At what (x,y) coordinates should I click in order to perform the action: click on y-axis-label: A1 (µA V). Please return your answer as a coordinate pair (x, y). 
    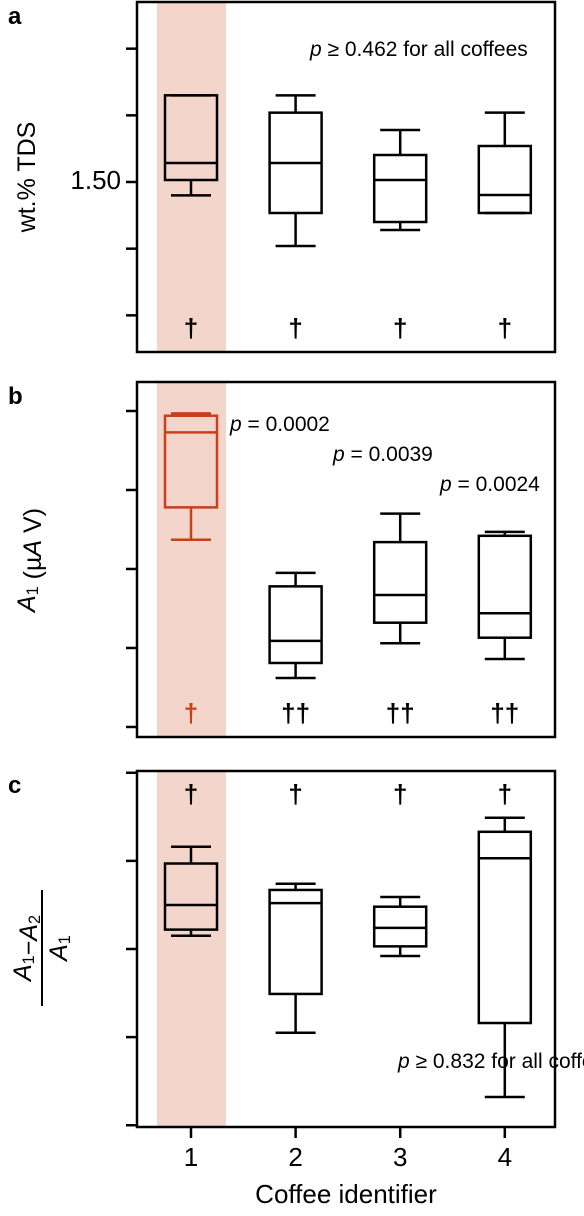
    Looking at the image, I should click on (30, 561).